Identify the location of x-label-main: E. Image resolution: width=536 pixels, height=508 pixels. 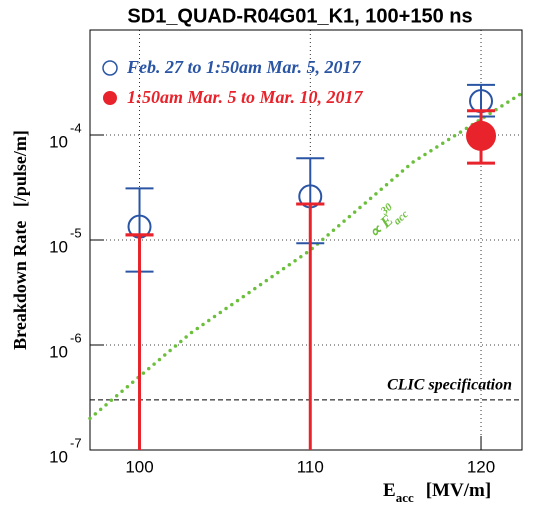
(389, 490).